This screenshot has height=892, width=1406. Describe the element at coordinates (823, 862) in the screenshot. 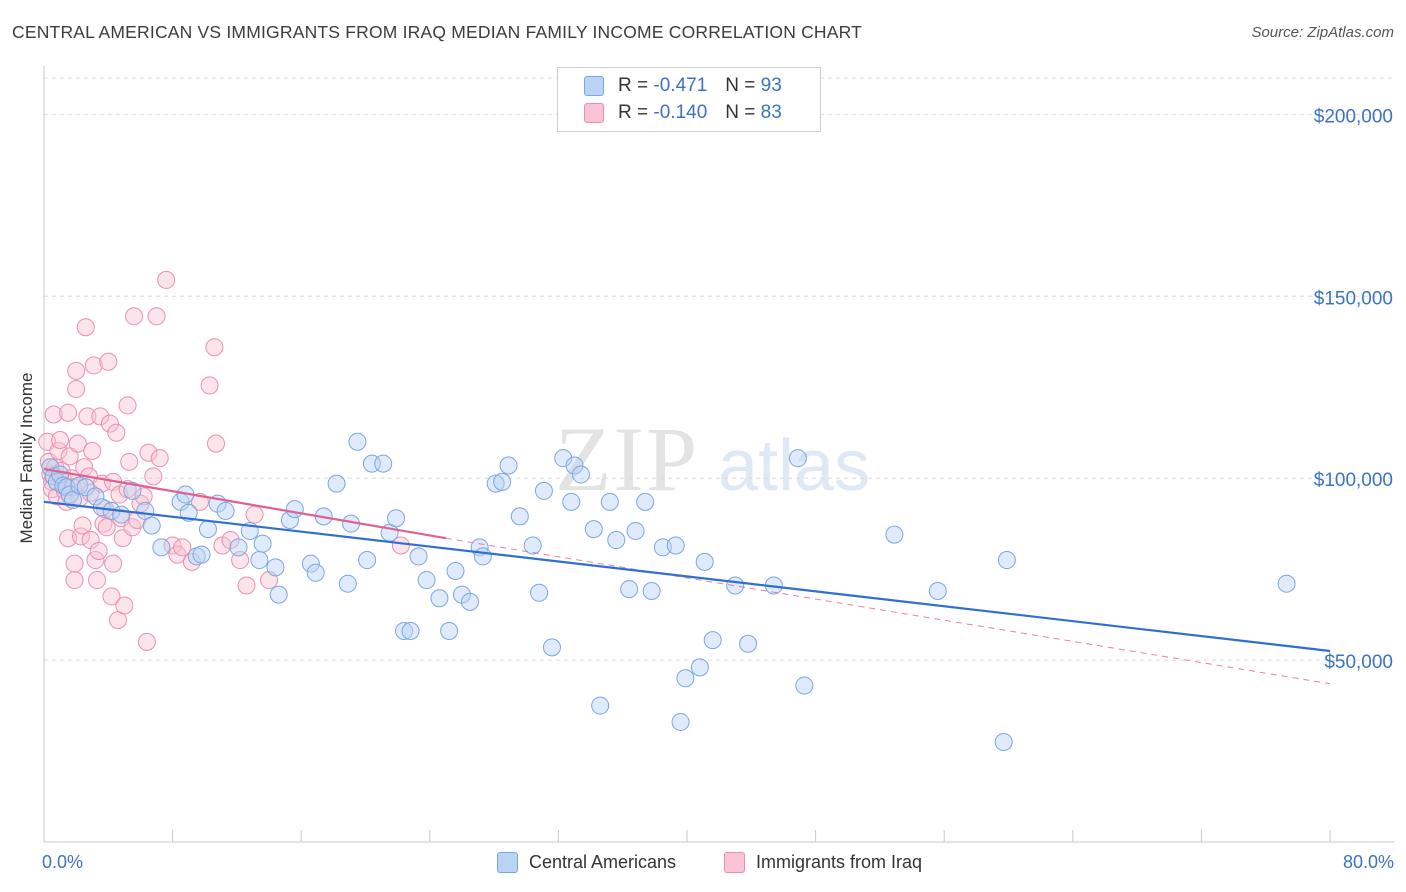

I see `bottom-legend-iraq: Immigrants from Iraq` at that location.